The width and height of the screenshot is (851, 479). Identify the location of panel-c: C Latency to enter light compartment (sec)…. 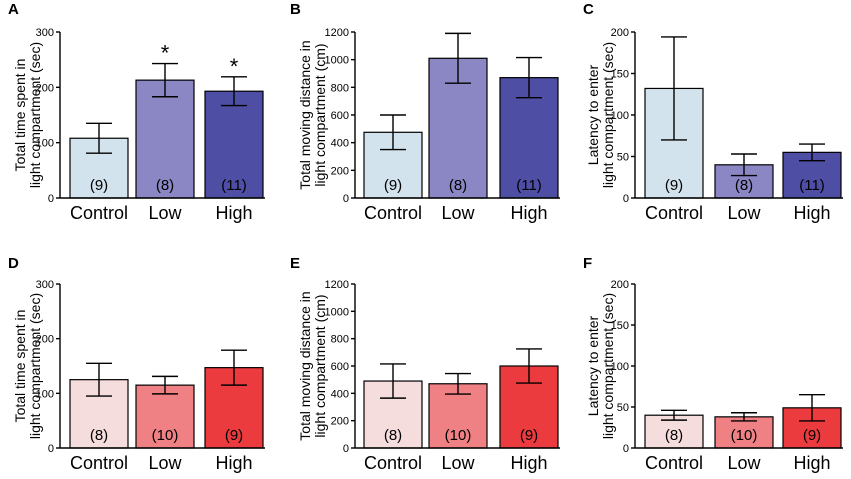
(713, 112).